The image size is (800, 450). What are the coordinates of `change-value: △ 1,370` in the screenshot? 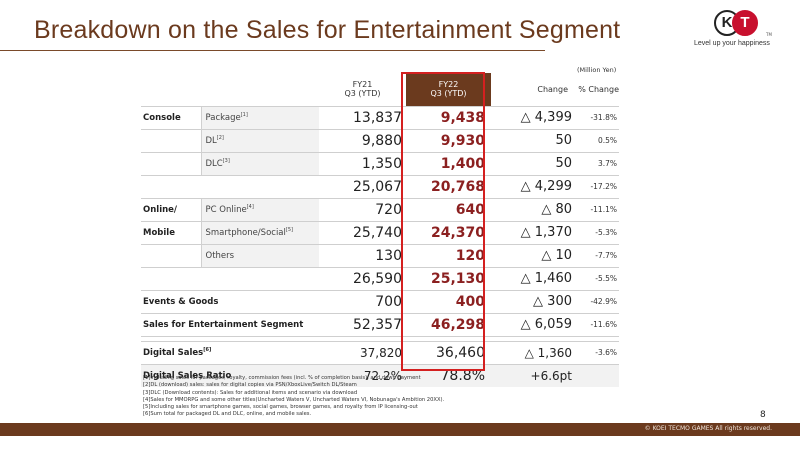 It's located at (532, 232).